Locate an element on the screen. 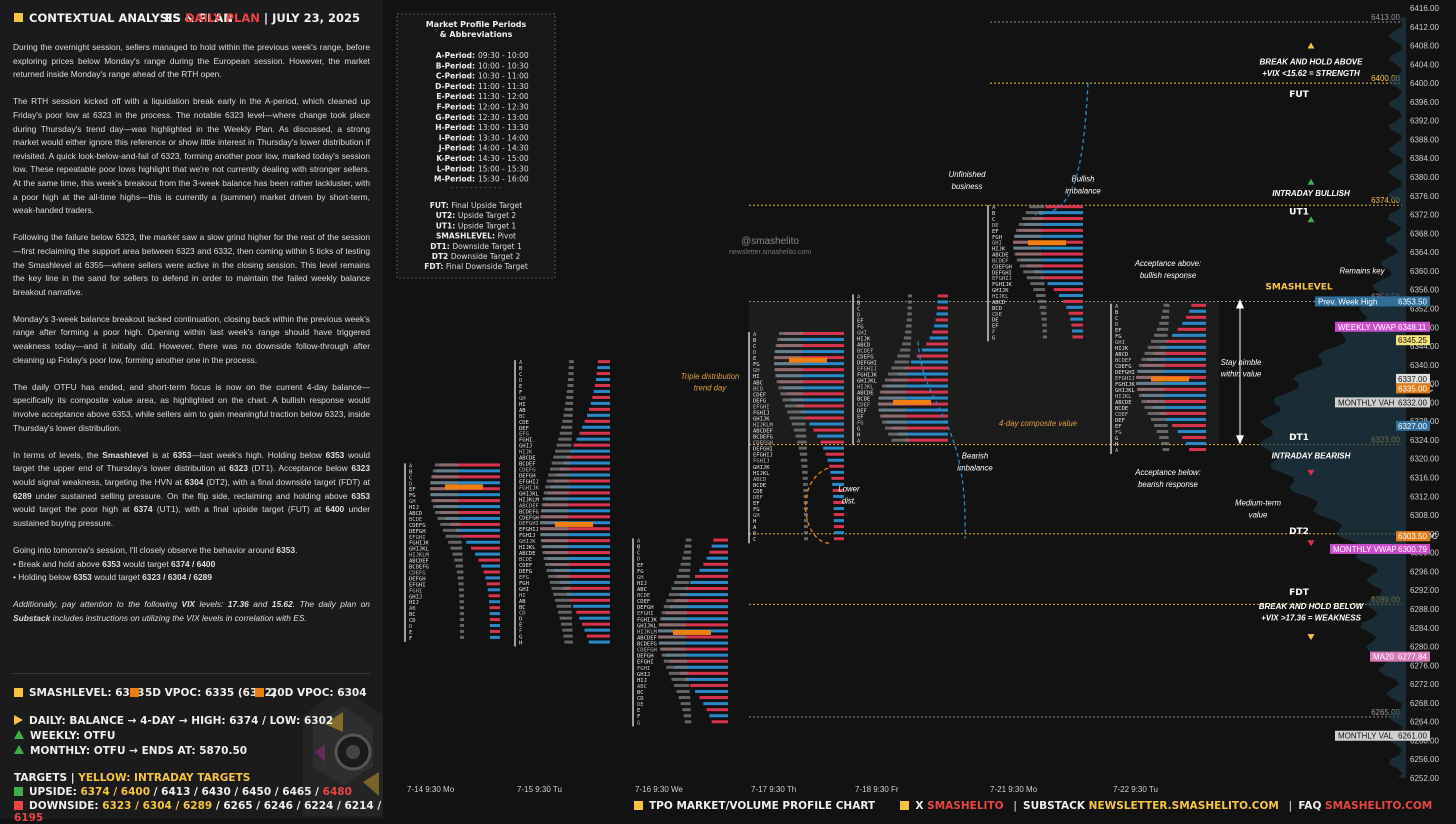  period-name: M-Period: is located at coordinates (454, 179).